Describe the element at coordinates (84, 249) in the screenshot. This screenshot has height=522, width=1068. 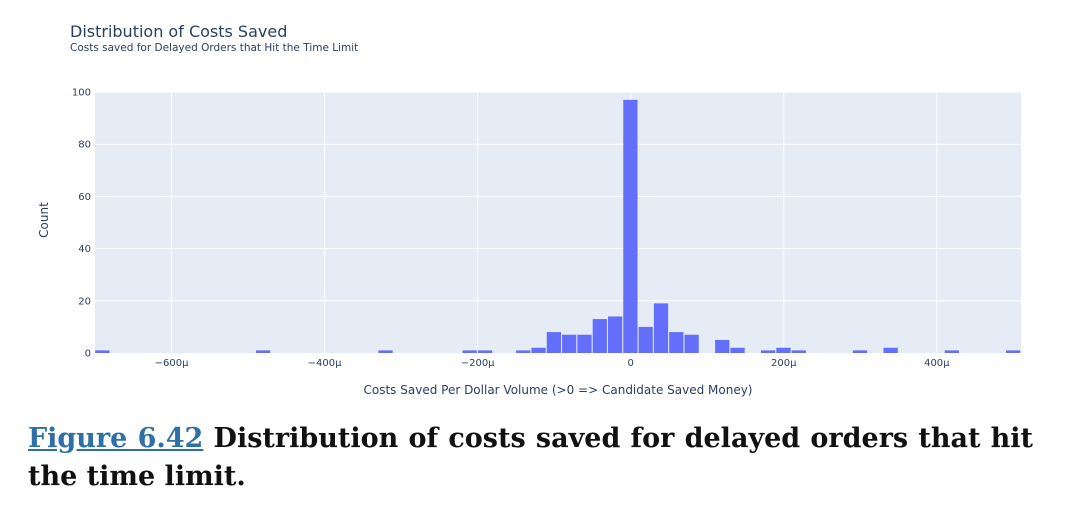
I see `y-tick-label: 40` at that location.